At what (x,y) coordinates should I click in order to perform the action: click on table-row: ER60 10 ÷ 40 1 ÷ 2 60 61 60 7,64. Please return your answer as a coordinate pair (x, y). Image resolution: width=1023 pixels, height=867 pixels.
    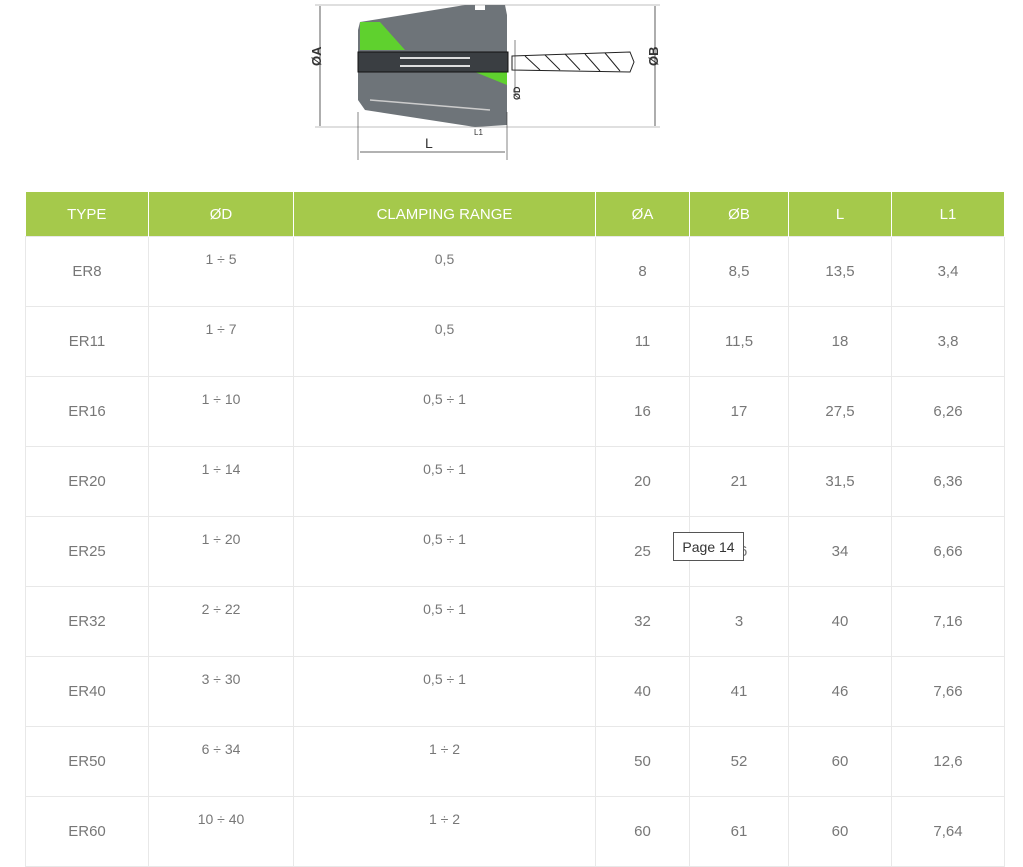
    Looking at the image, I should click on (515, 831).